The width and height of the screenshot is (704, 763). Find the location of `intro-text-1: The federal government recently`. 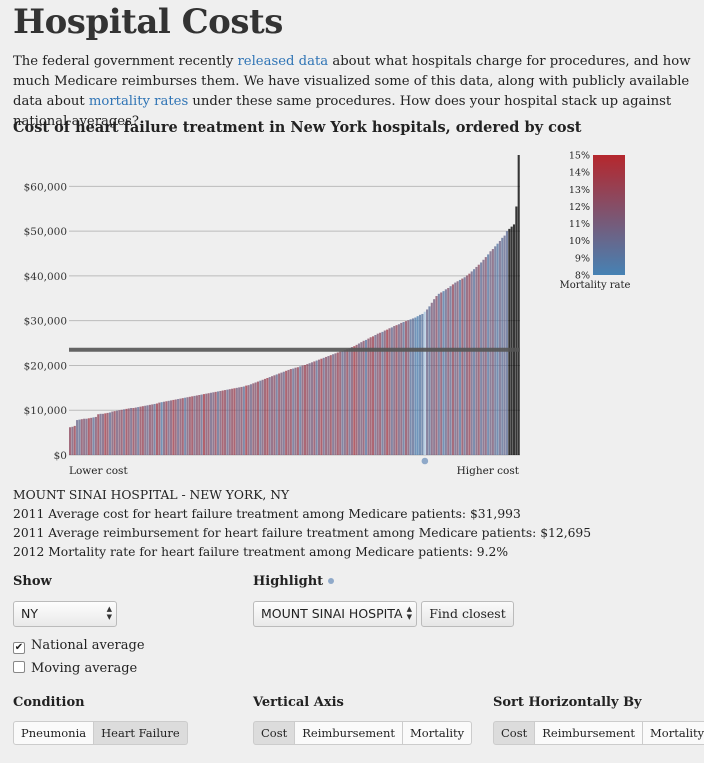

intro-text-1: The federal government recently is located at coordinates (125, 61).